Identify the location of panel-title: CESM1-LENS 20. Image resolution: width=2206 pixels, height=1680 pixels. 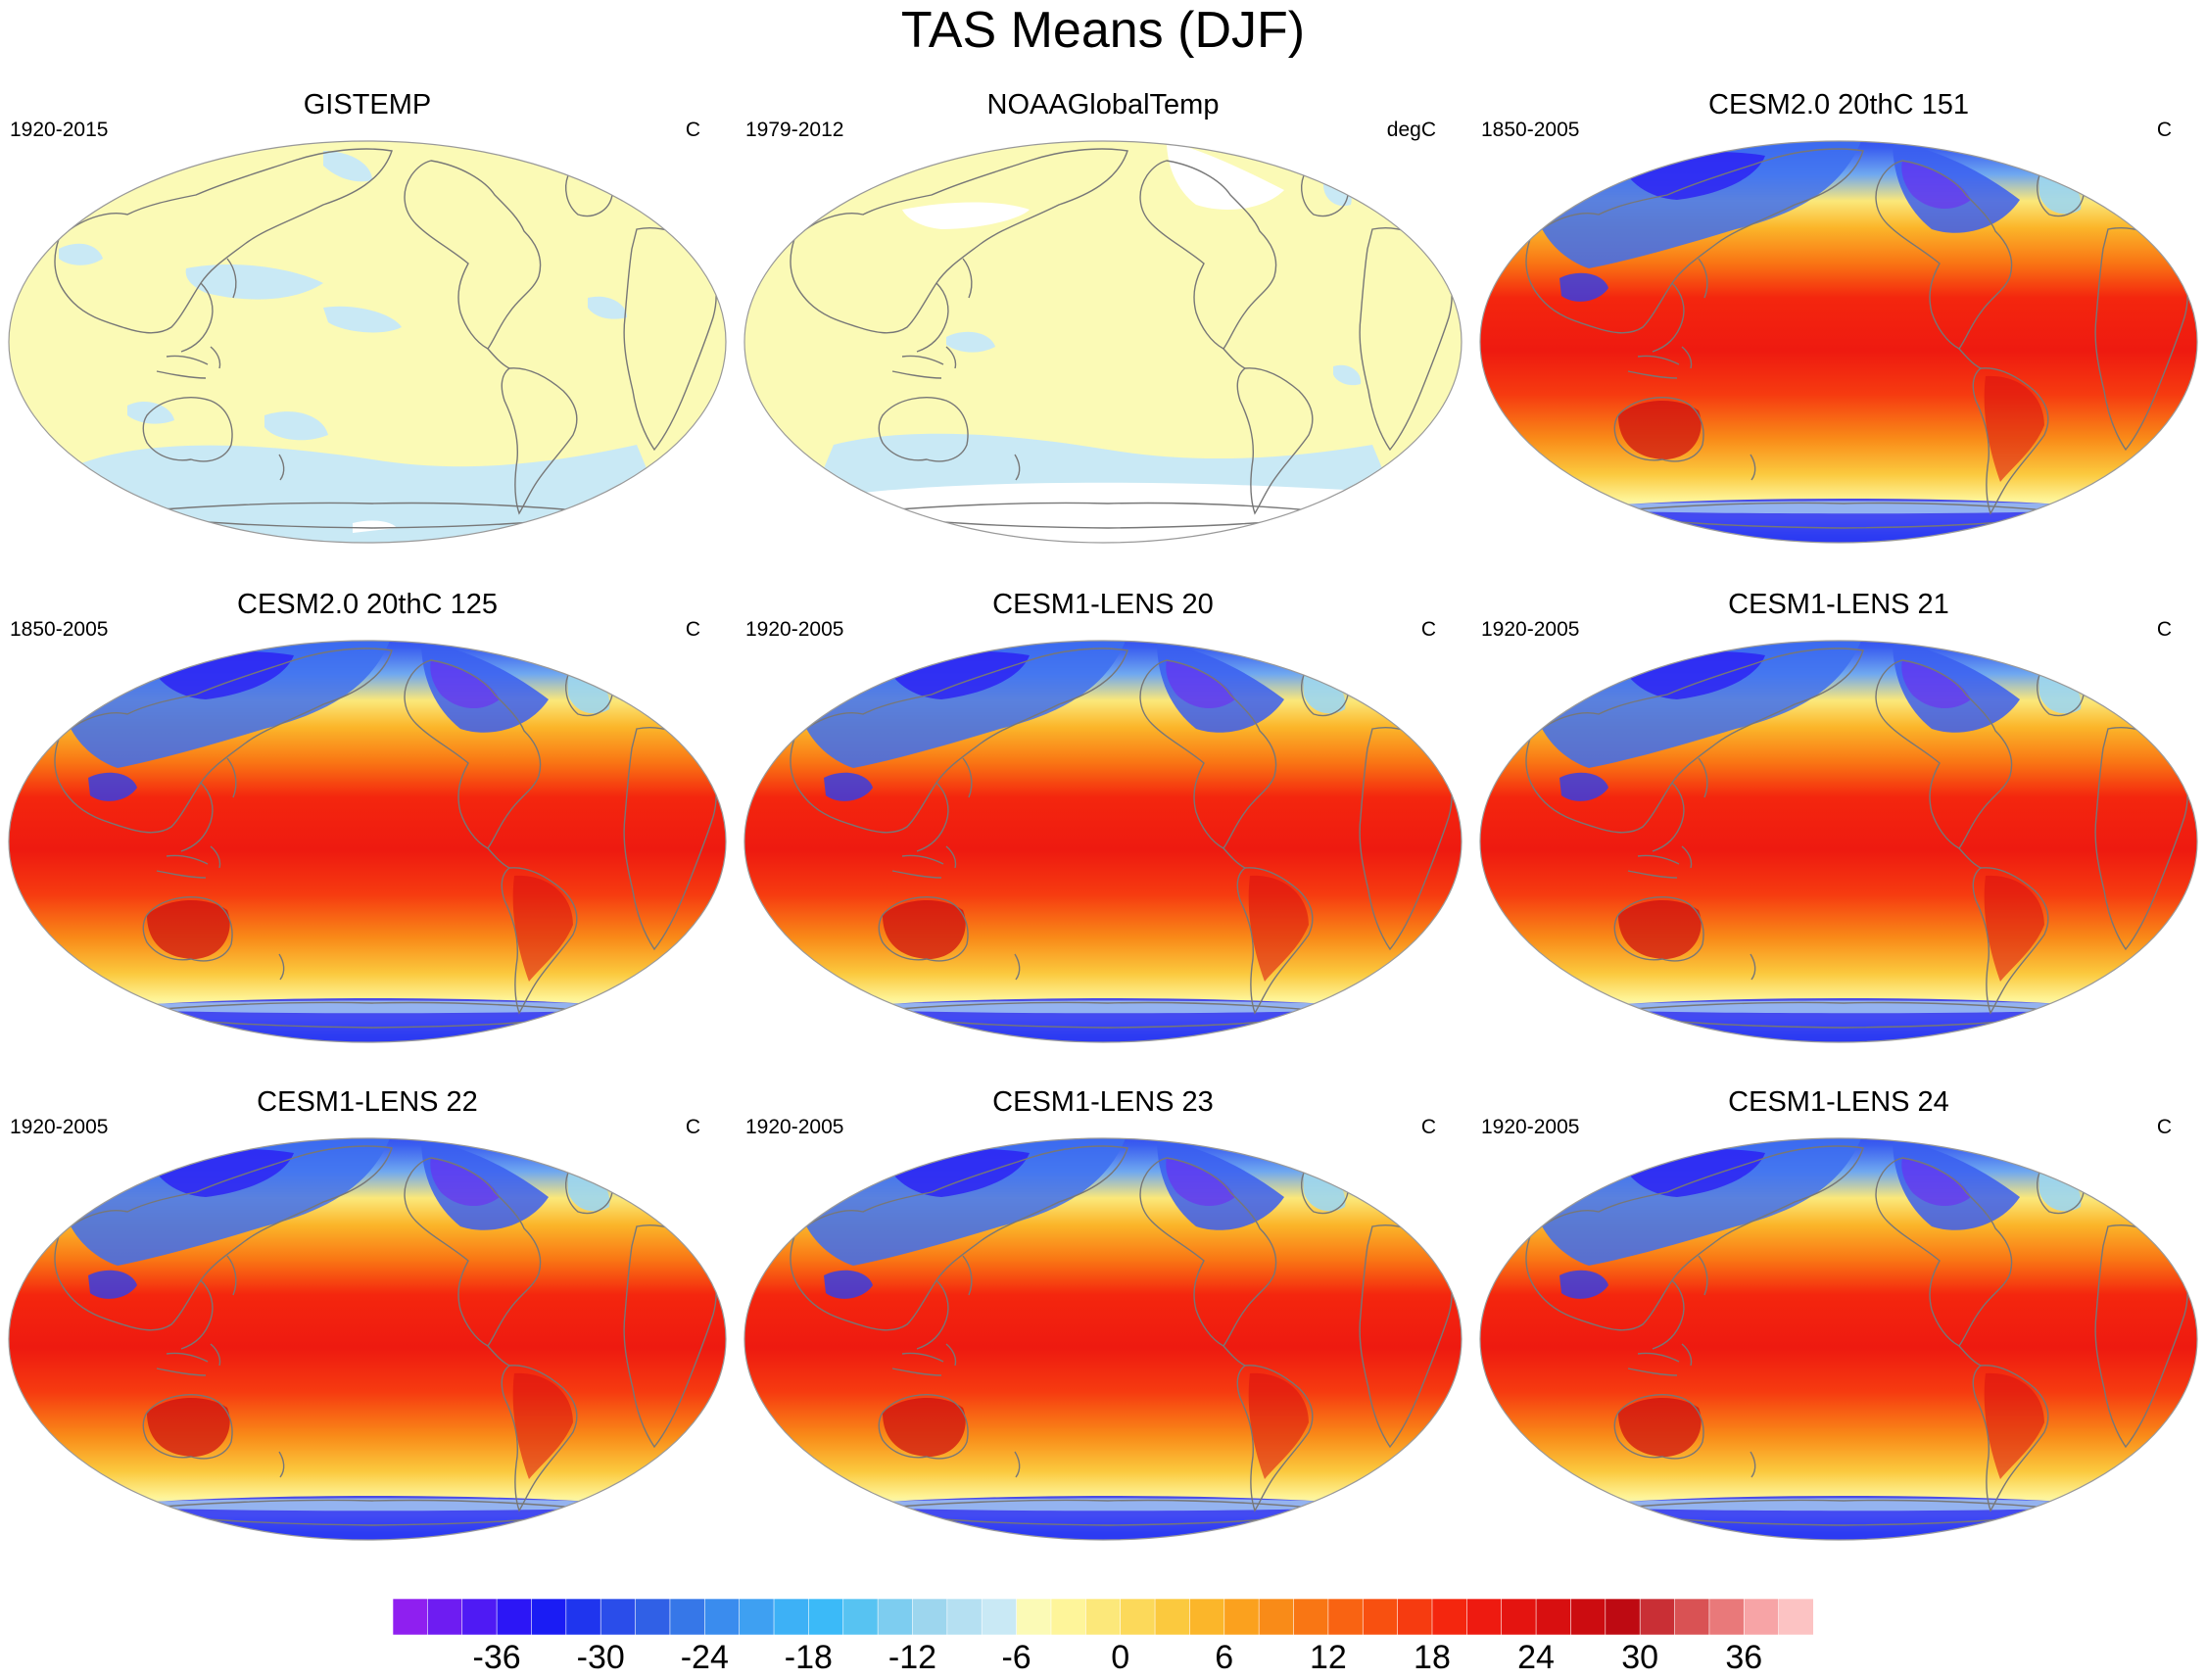
(1103, 604).